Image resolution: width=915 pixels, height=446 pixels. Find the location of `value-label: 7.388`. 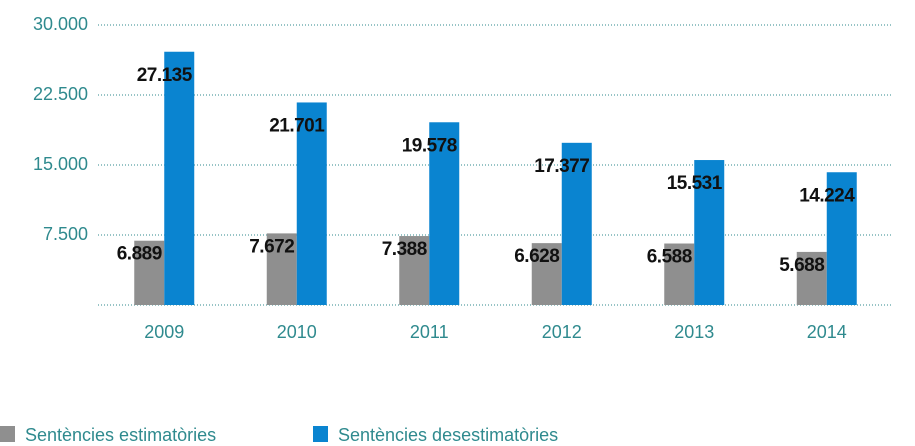

value-label: 7.388 is located at coordinates (404, 249).